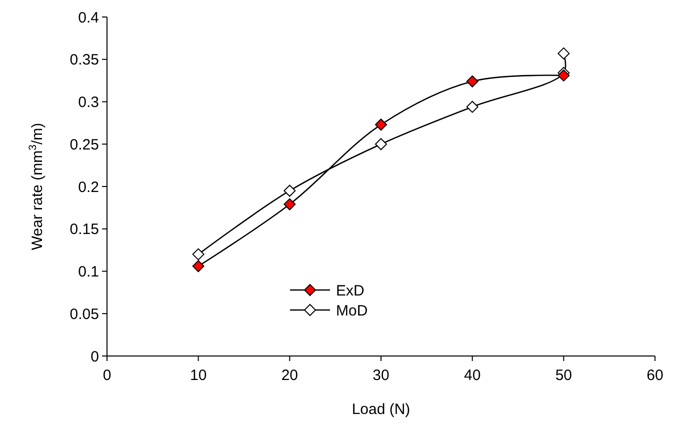 The width and height of the screenshot is (680, 435). I want to click on y-tick-label: 0.3, so click(88, 102).